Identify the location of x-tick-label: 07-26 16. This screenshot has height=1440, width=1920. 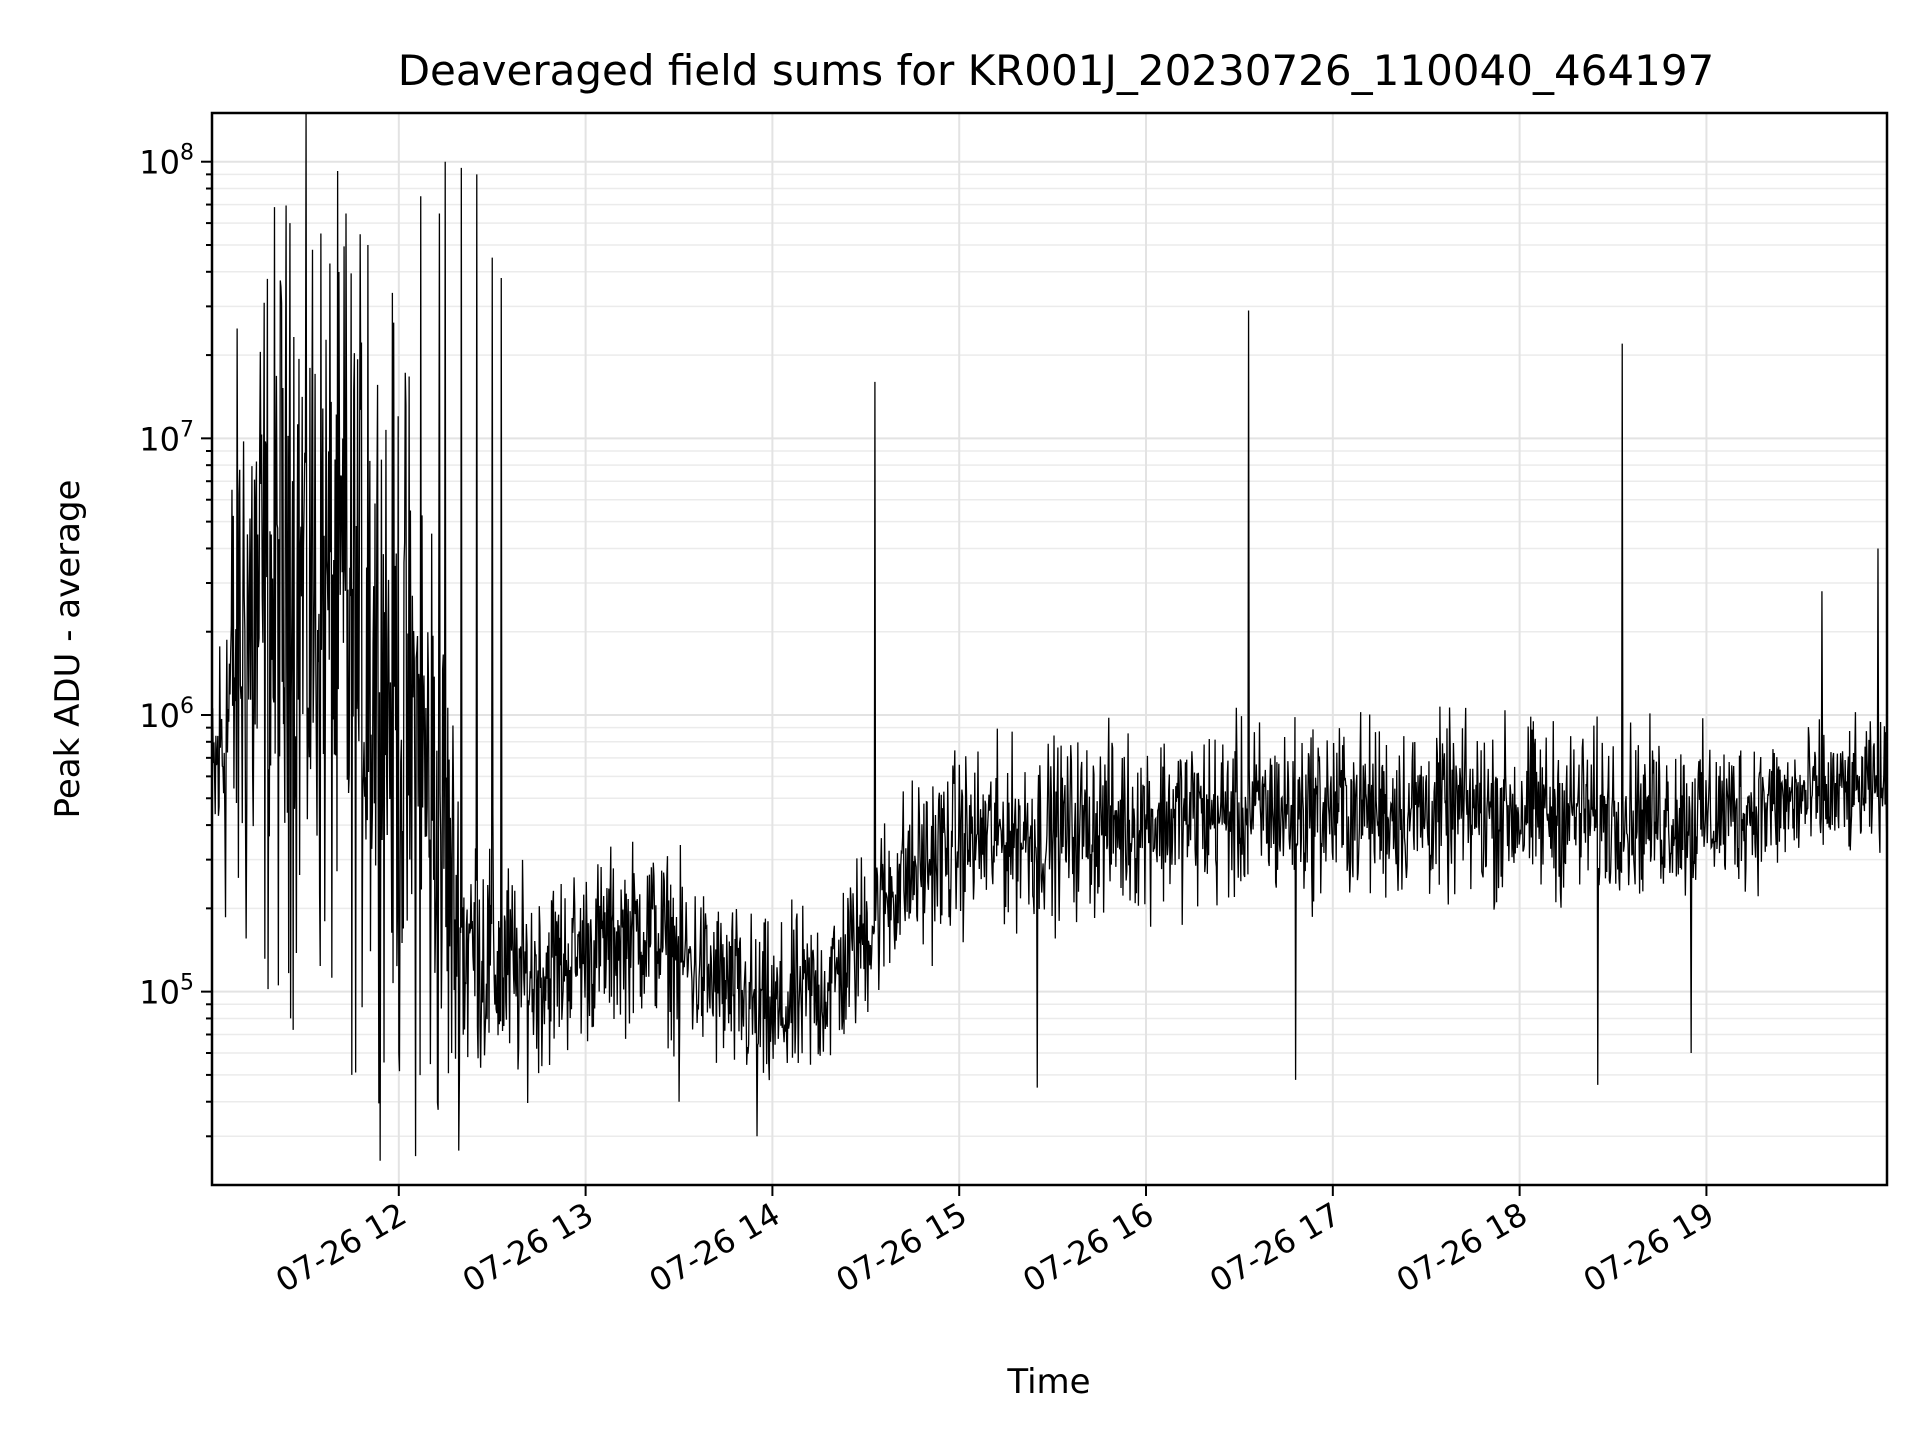
(1088, 1247).